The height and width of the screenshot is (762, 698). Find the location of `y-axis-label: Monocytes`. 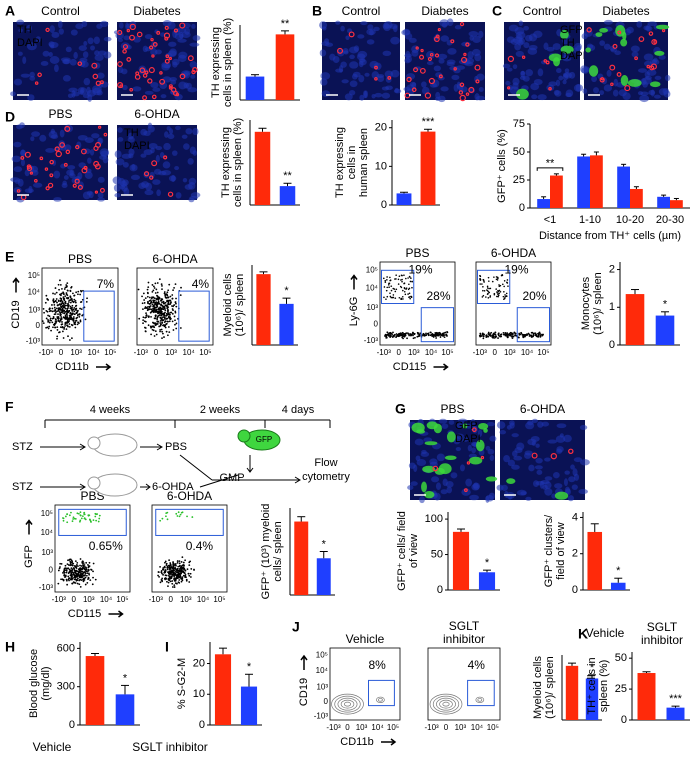

y-axis-label: Monocytes is located at coordinates (586, 303).